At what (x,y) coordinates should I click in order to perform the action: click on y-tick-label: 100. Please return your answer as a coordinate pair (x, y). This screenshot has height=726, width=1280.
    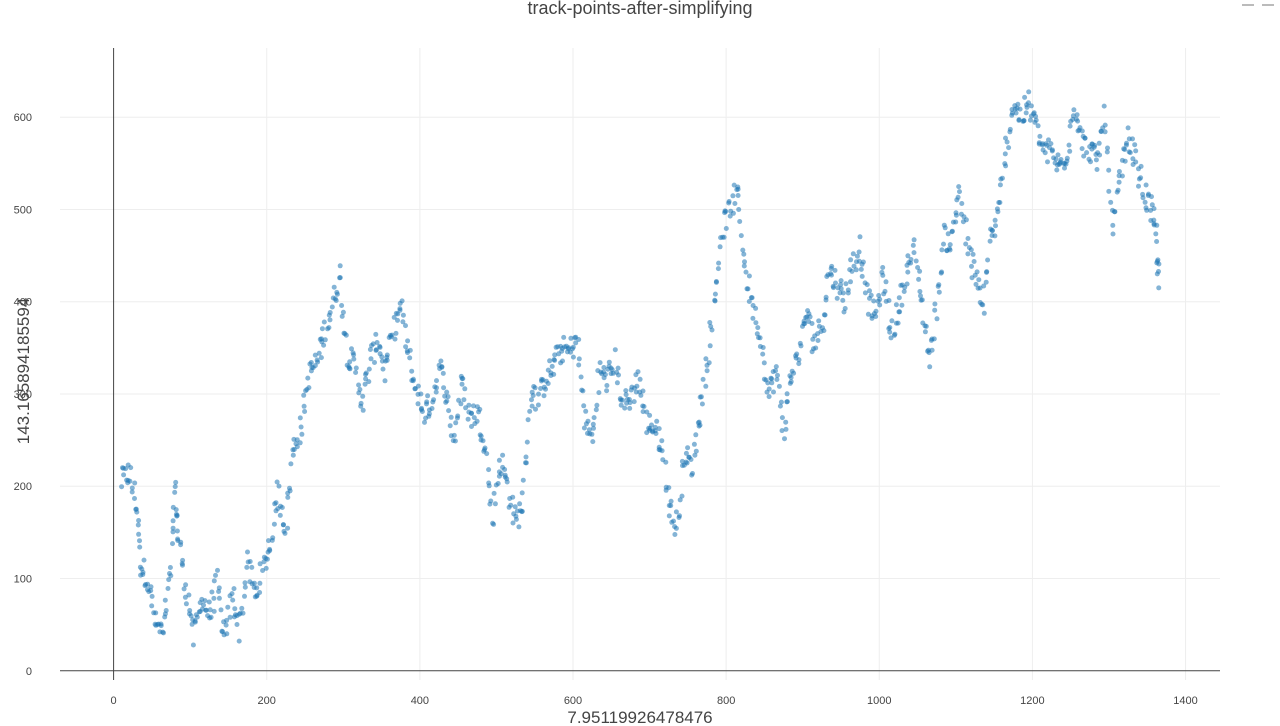
    Looking at the image, I should click on (23, 580).